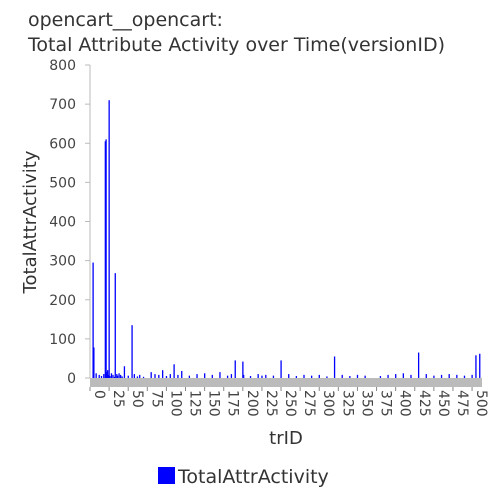 The image size is (500, 500). Describe the element at coordinates (347, 403) in the screenshot. I see `x-tick-label: 325` at that location.